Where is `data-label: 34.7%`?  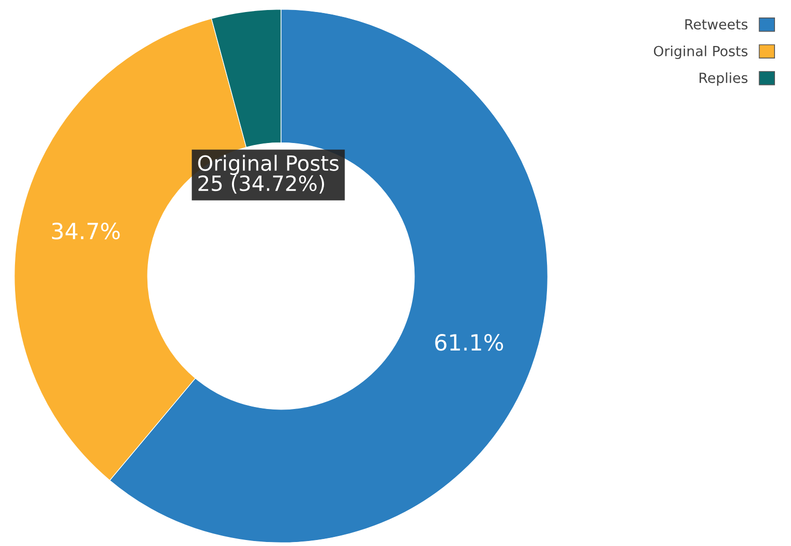 data-label: 34.7% is located at coordinates (86, 231).